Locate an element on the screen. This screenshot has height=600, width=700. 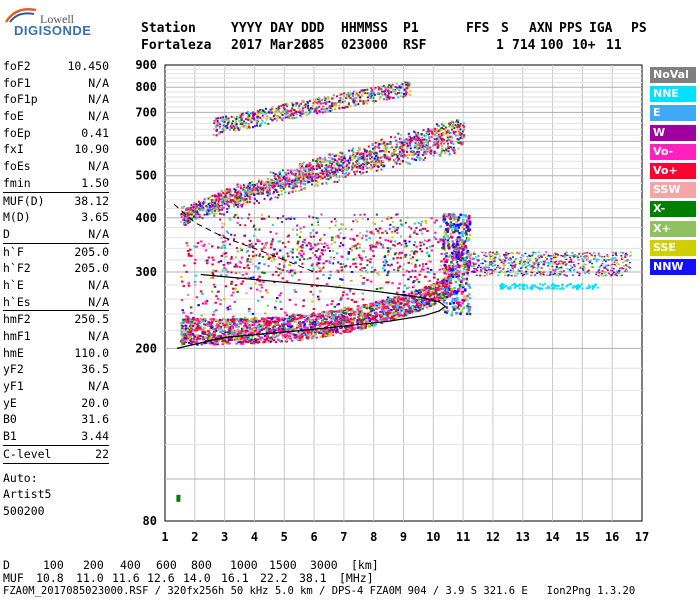
legend-item-ssw: SSW is located at coordinates (673, 190).